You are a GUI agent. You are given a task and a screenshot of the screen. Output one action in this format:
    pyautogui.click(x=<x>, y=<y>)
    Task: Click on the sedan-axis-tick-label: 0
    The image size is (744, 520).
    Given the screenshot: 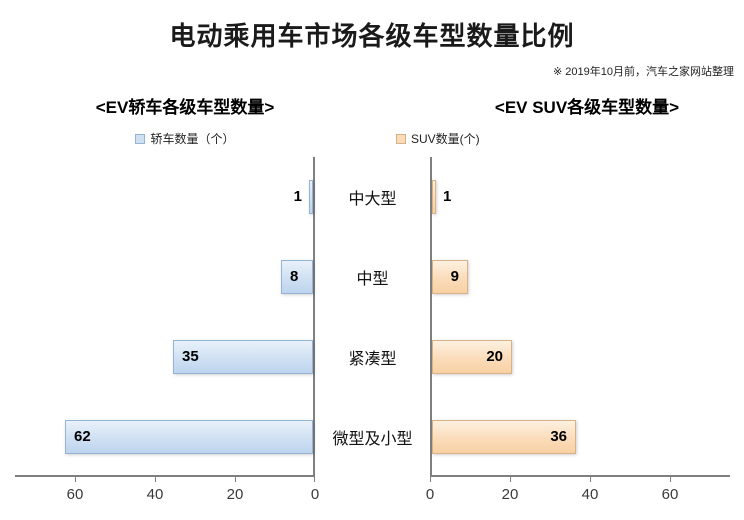 What is the action you would take?
    pyautogui.click(x=315, y=494)
    